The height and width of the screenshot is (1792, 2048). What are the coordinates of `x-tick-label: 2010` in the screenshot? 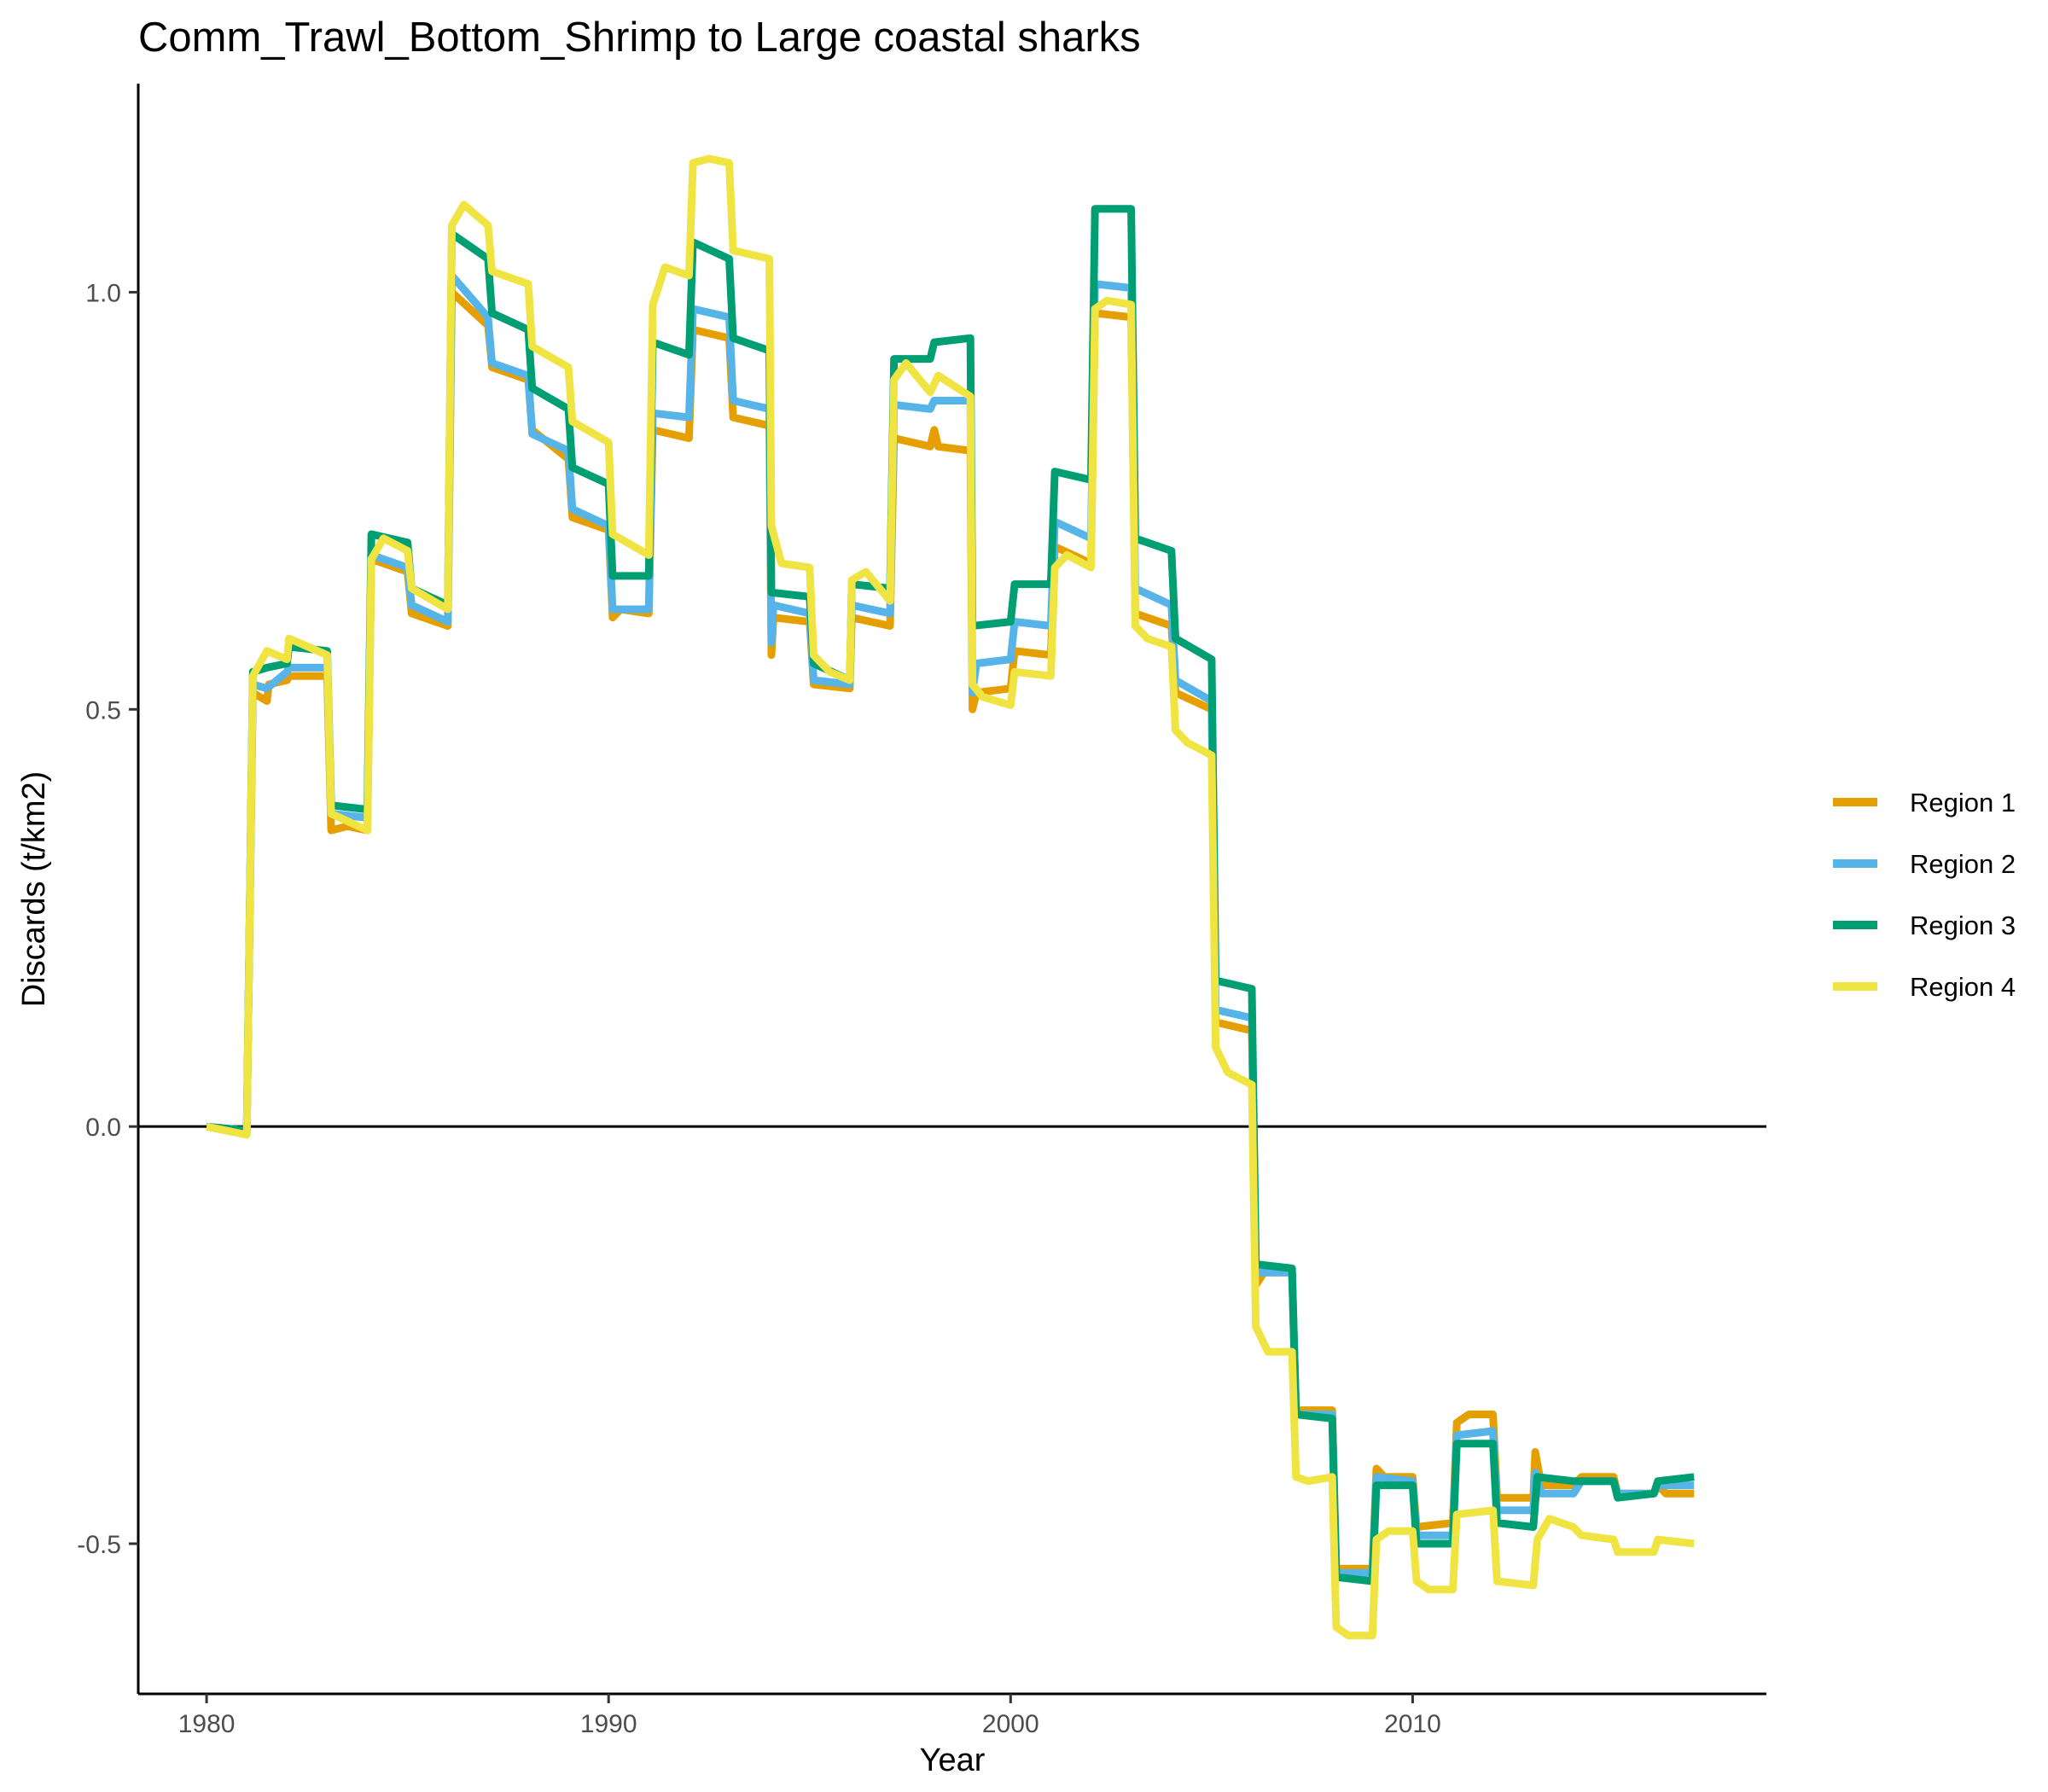 It's located at (1412, 1724).